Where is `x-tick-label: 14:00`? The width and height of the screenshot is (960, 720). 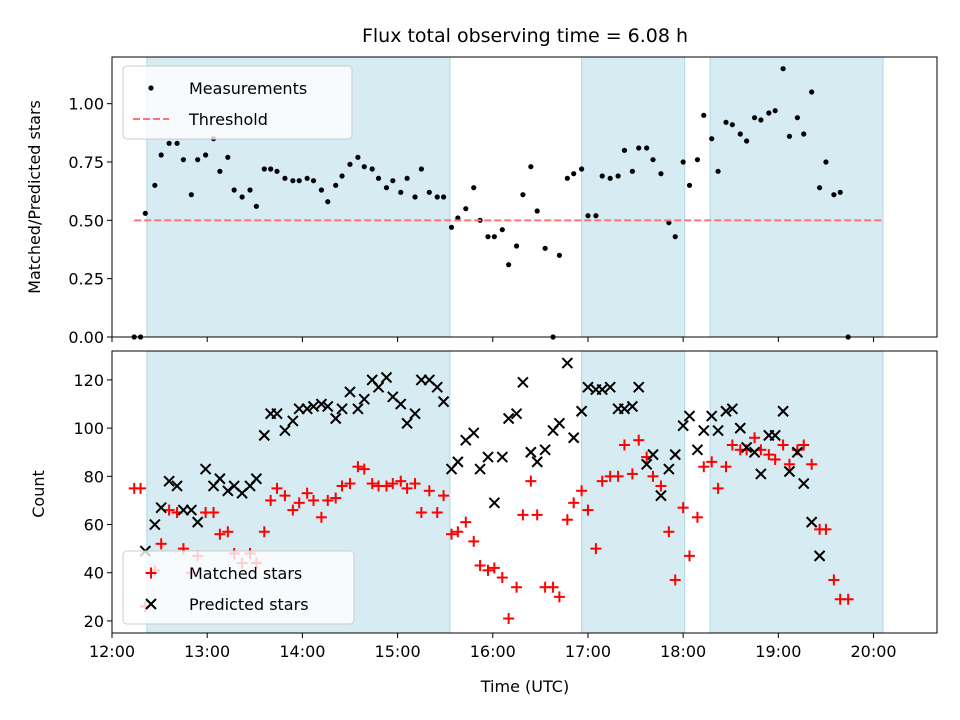 x-tick-label: 14:00 is located at coordinates (302, 651).